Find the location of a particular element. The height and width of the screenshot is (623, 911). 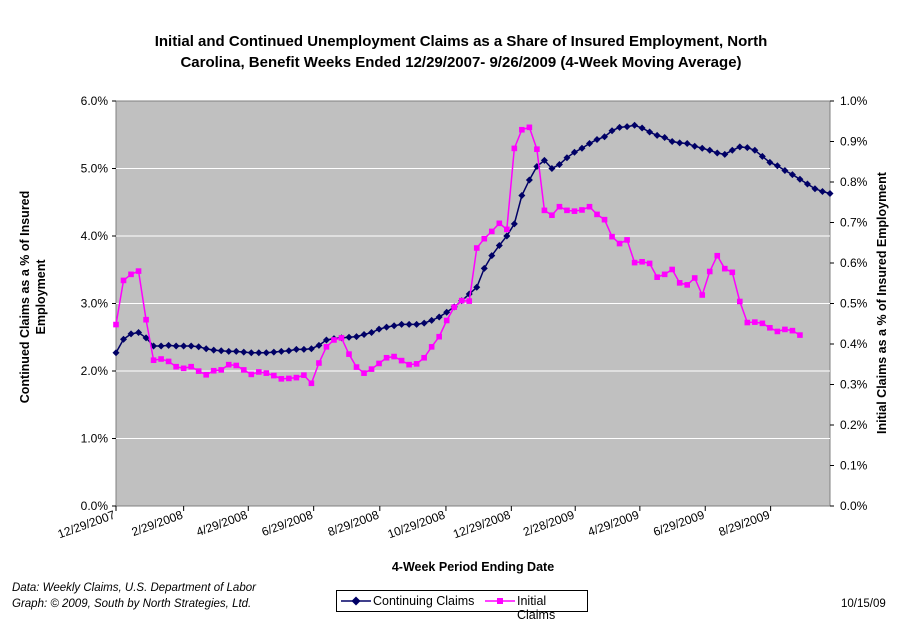

right-tick-label: 0.8% is located at coordinates (854, 182).